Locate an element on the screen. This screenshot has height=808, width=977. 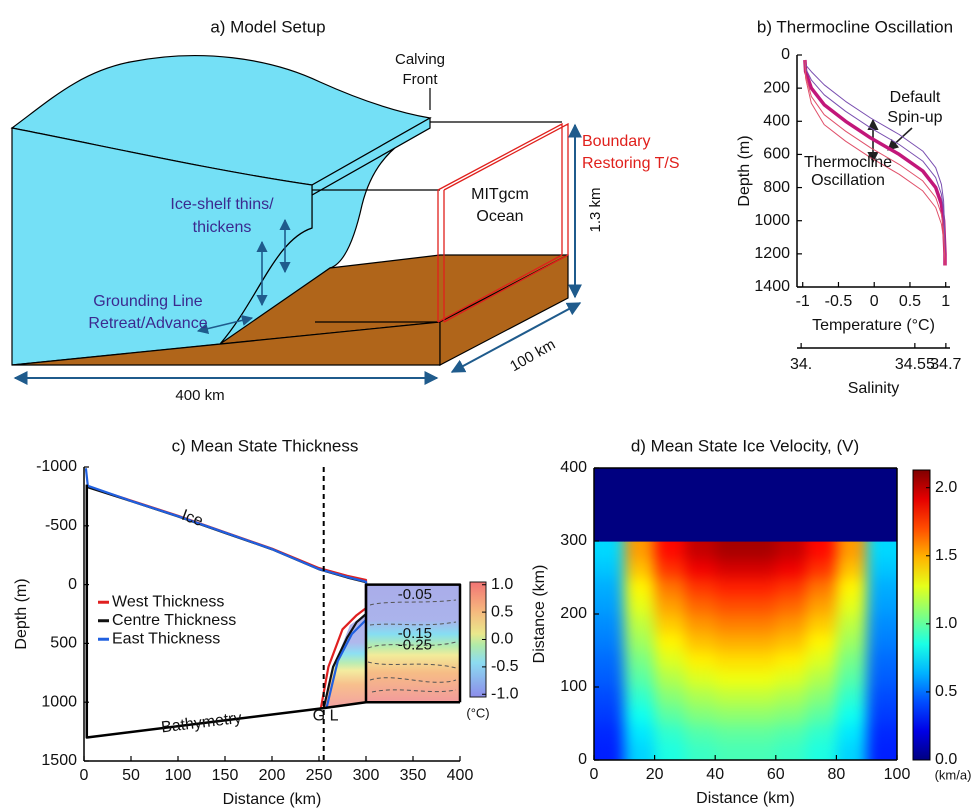
colorbar-tick-label: 1.5 is located at coordinates (946, 555).